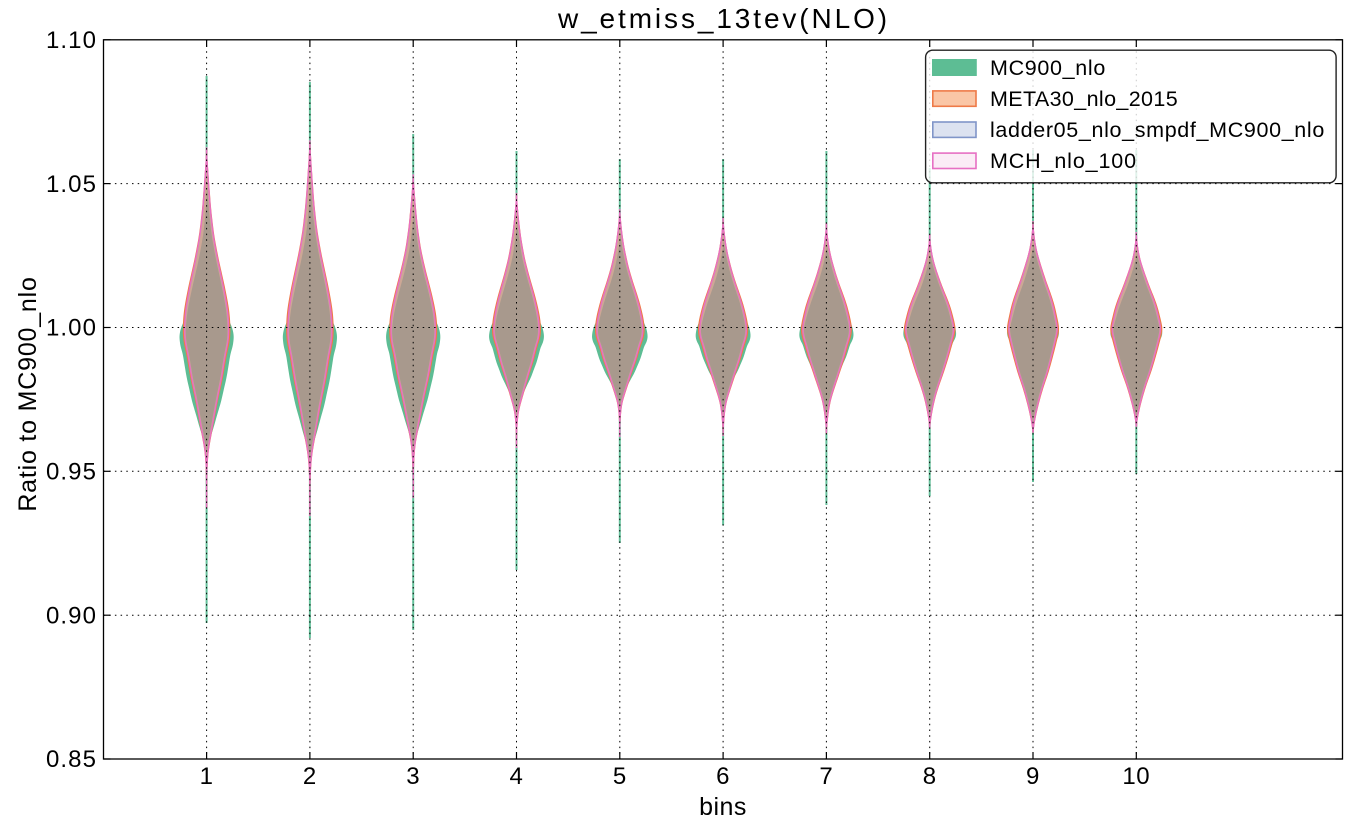 This screenshot has height=835, width=1353. I want to click on svg-text: 1.00, so click(71, 328).